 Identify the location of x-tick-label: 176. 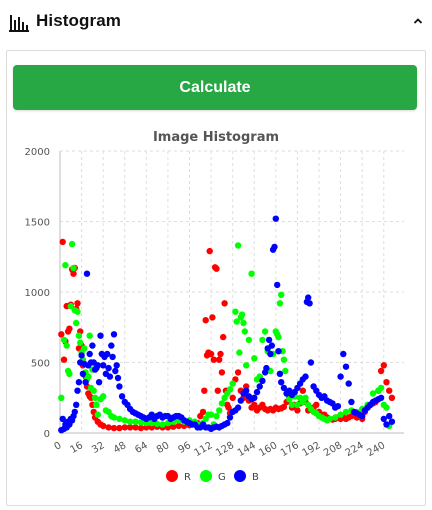
(290, 449).